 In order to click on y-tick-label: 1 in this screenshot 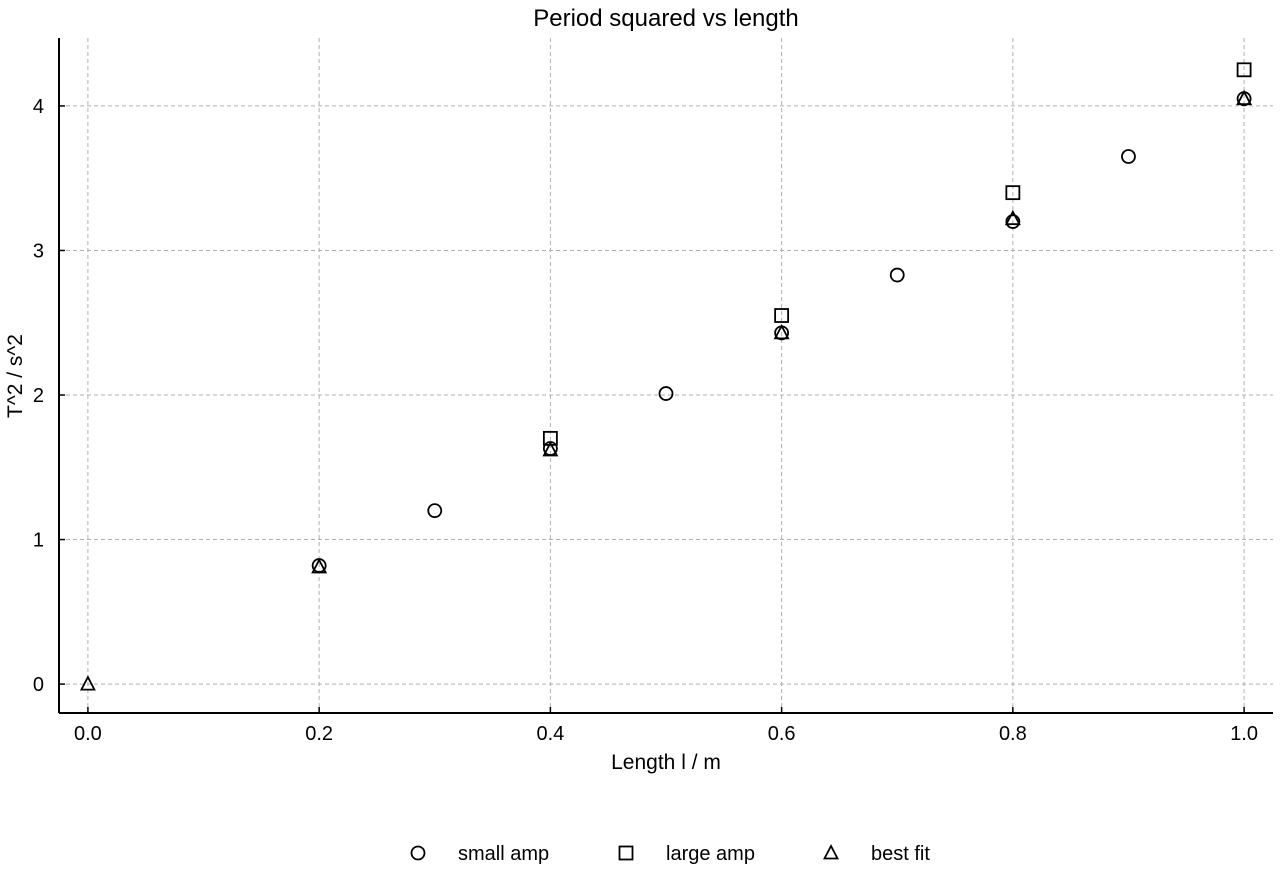, I will do `click(38, 541)`.